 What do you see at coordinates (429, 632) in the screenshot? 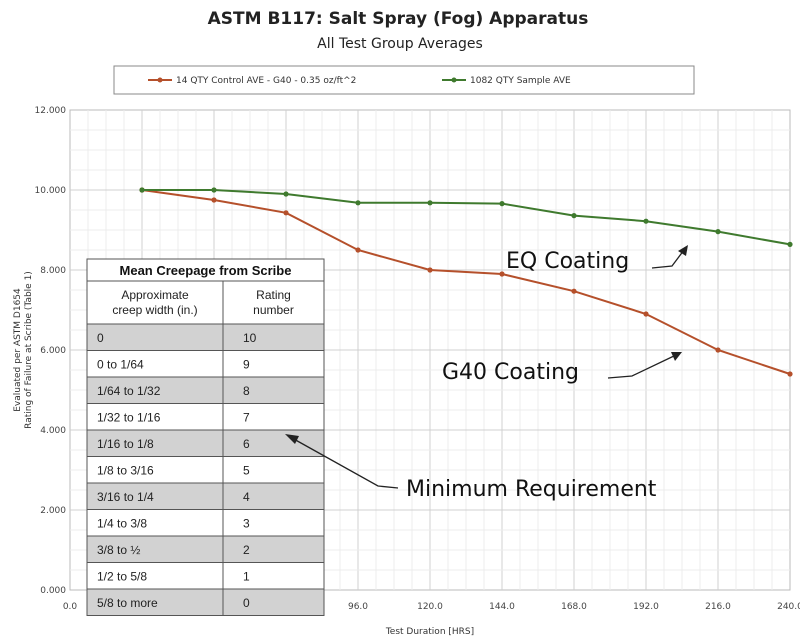
I see `x-axis-label: Test Duration [HRS]` at bounding box center [429, 632].